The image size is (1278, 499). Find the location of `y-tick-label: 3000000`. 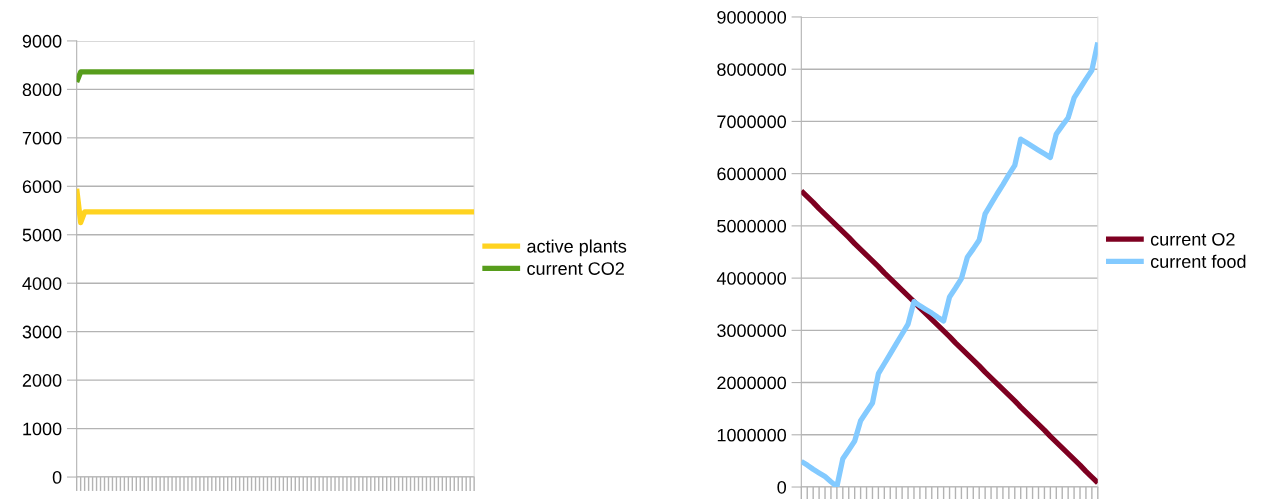

y-tick-label: 3000000 is located at coordinates (752, 331).